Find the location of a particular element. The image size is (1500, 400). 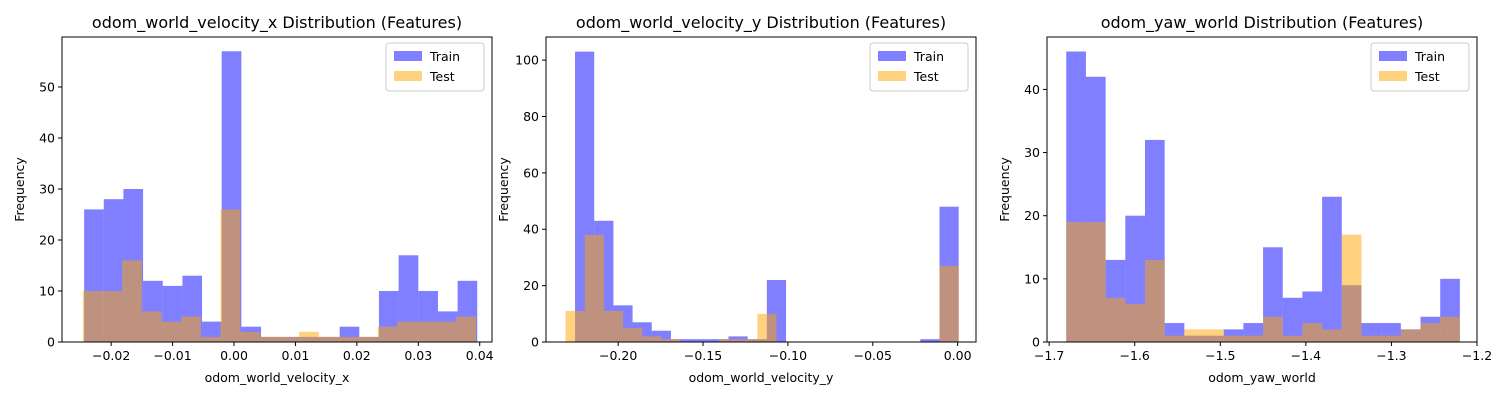

x-tick-label: −1.7 is located at coordinates (1049, 355).